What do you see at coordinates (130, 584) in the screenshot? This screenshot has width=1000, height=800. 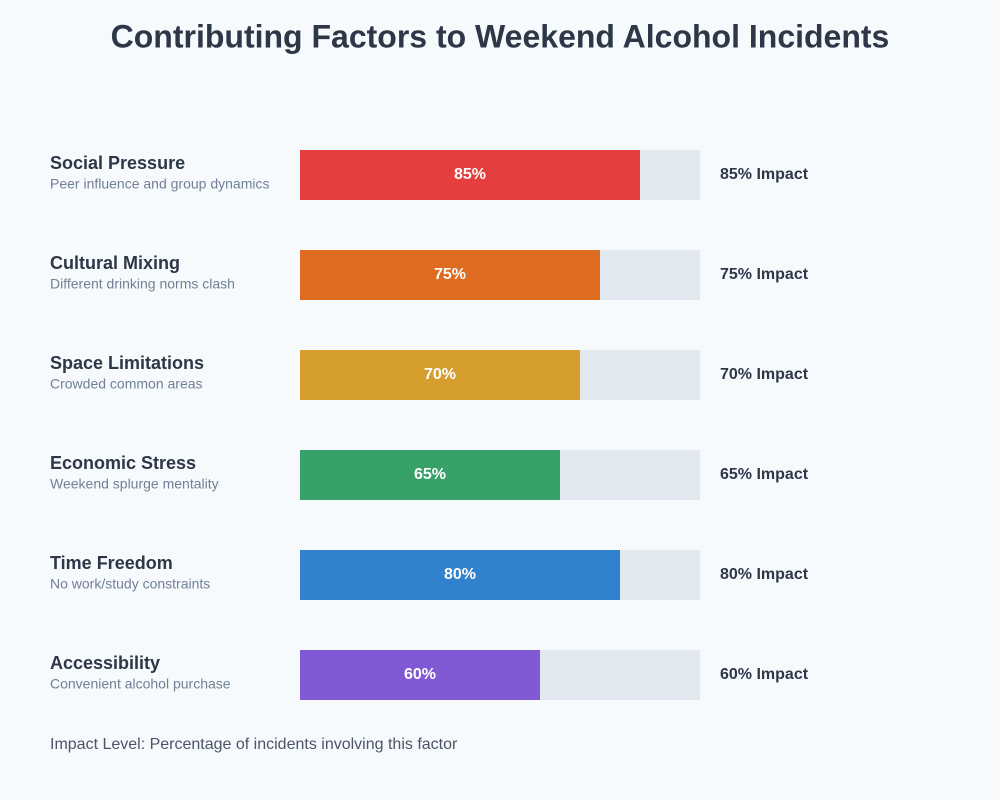 I see `factor-description: No work/study constraints` at bounding box center [130, 584].